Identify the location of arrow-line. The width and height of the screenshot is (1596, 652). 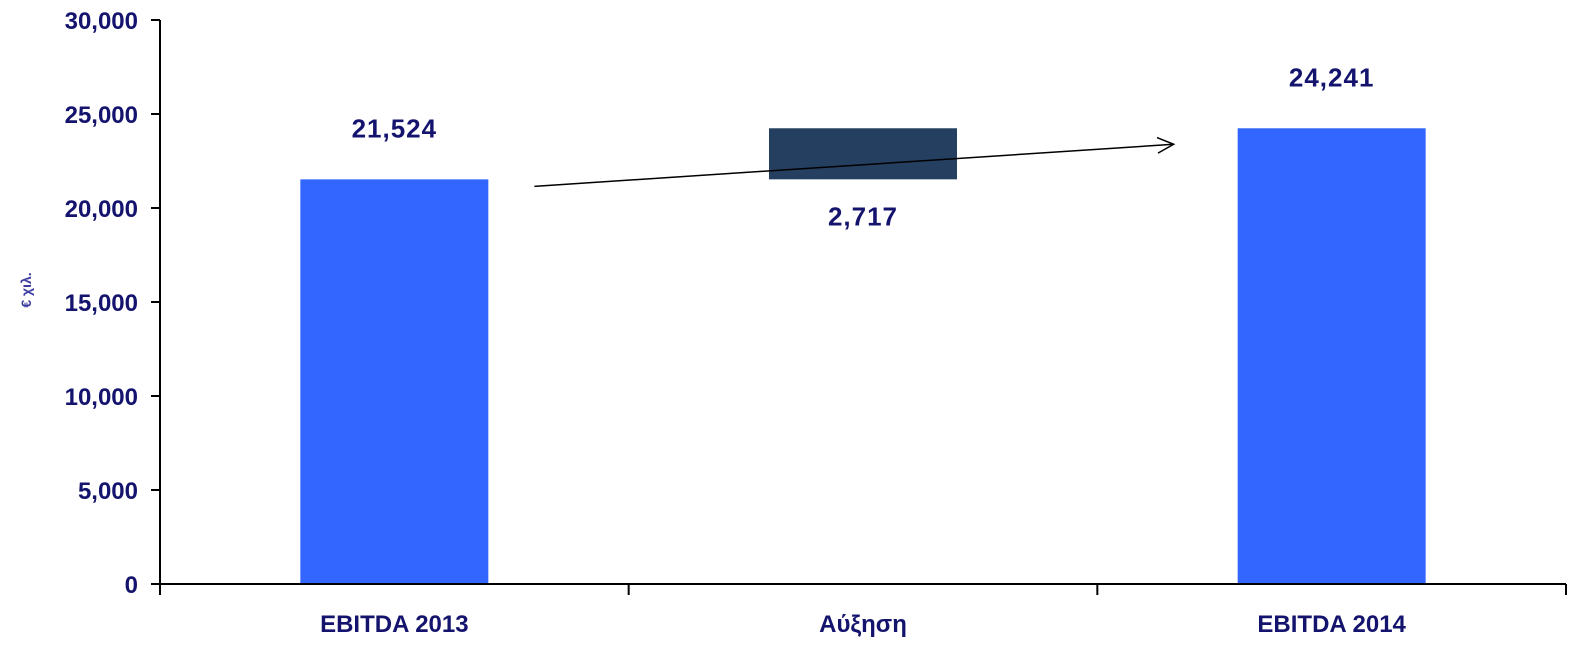
(854, 165).